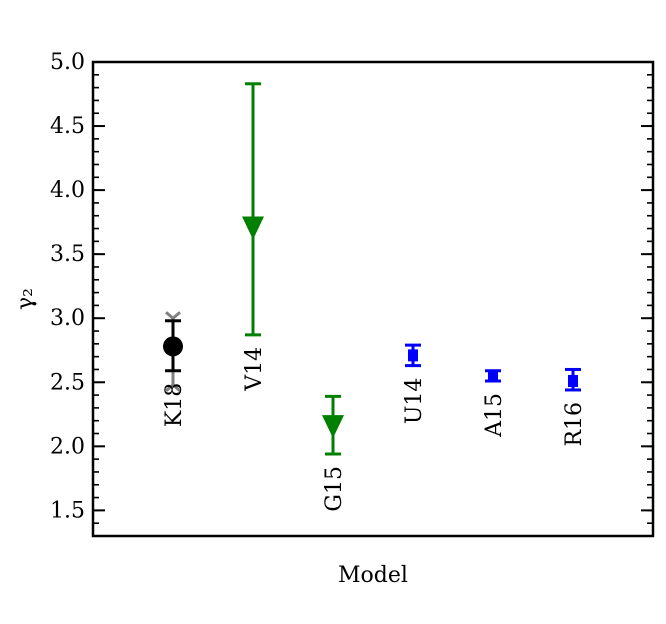 The width and height of the screenshot is (666, 624). What do you see at coordinates (254, 369) in the screenshot?
I see `point-label: V14` at bounding box center [254, 369].